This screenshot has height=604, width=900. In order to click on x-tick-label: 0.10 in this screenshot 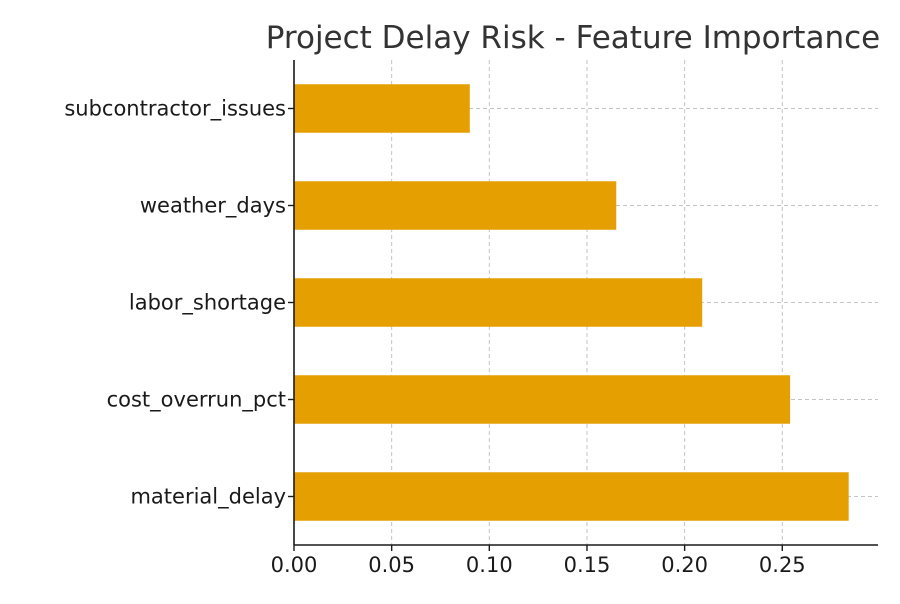, I will do `click(489, 565)`.